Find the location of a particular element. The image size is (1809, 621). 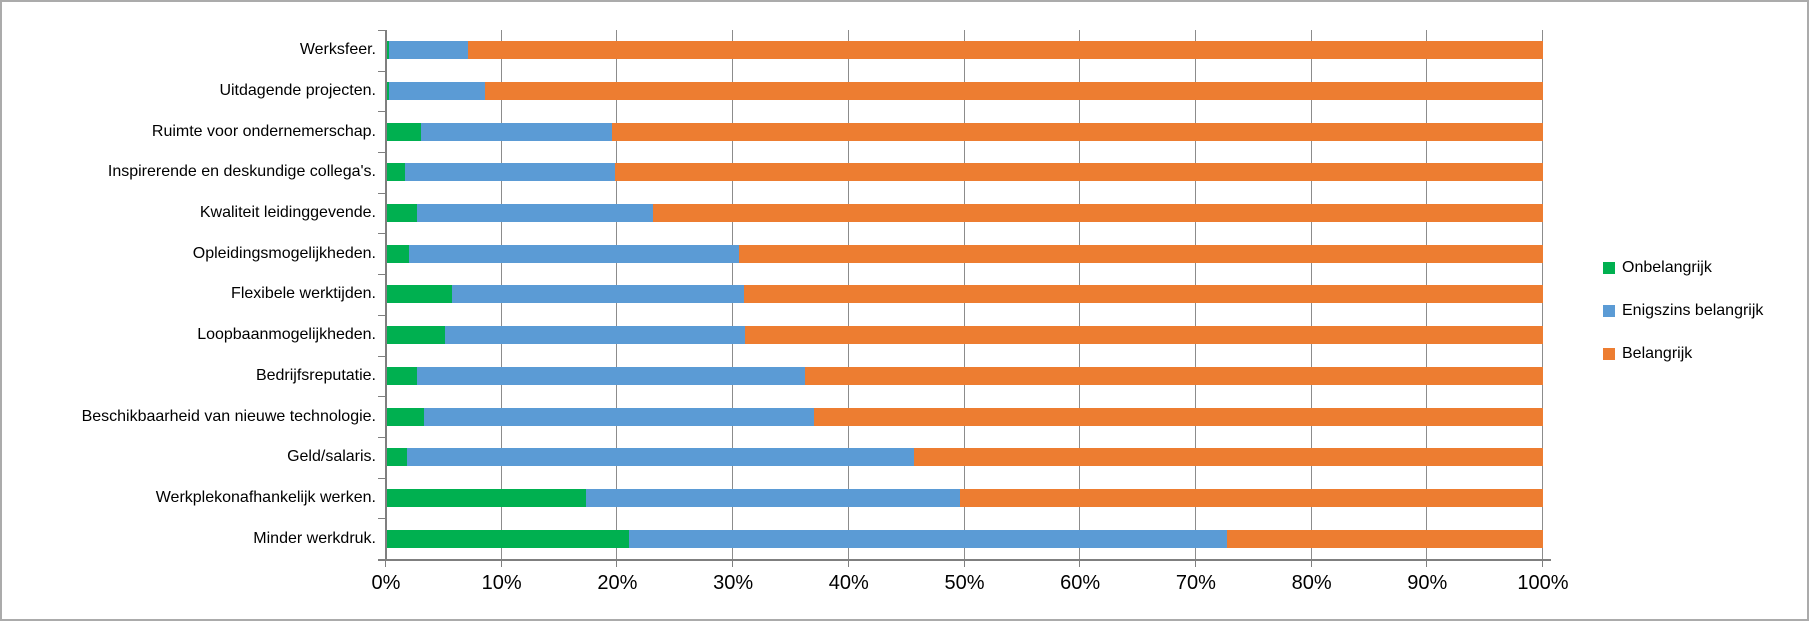

y-axis-line is located at coordinates (386, 295).